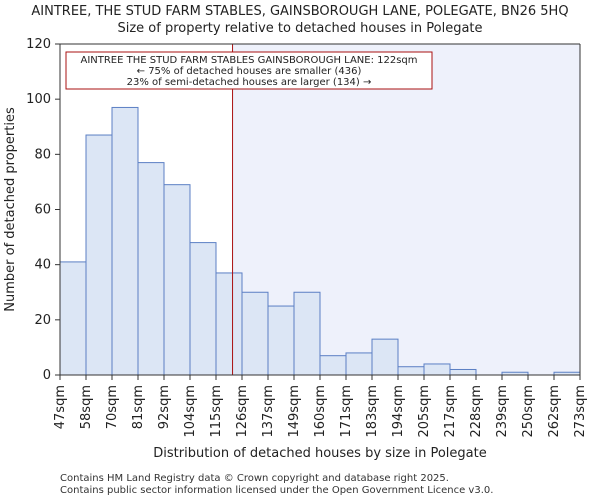  What do you see at coordinates (216, 411) in the screenshot?
I see `x-tick-label: 115sqm` at bounding box center [216, 411].